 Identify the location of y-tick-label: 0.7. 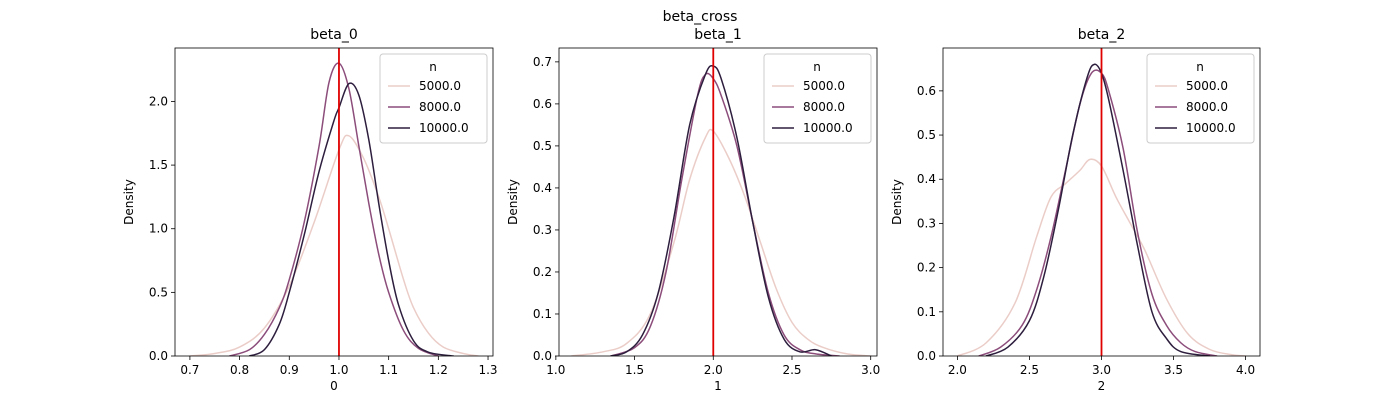
(542, 62).